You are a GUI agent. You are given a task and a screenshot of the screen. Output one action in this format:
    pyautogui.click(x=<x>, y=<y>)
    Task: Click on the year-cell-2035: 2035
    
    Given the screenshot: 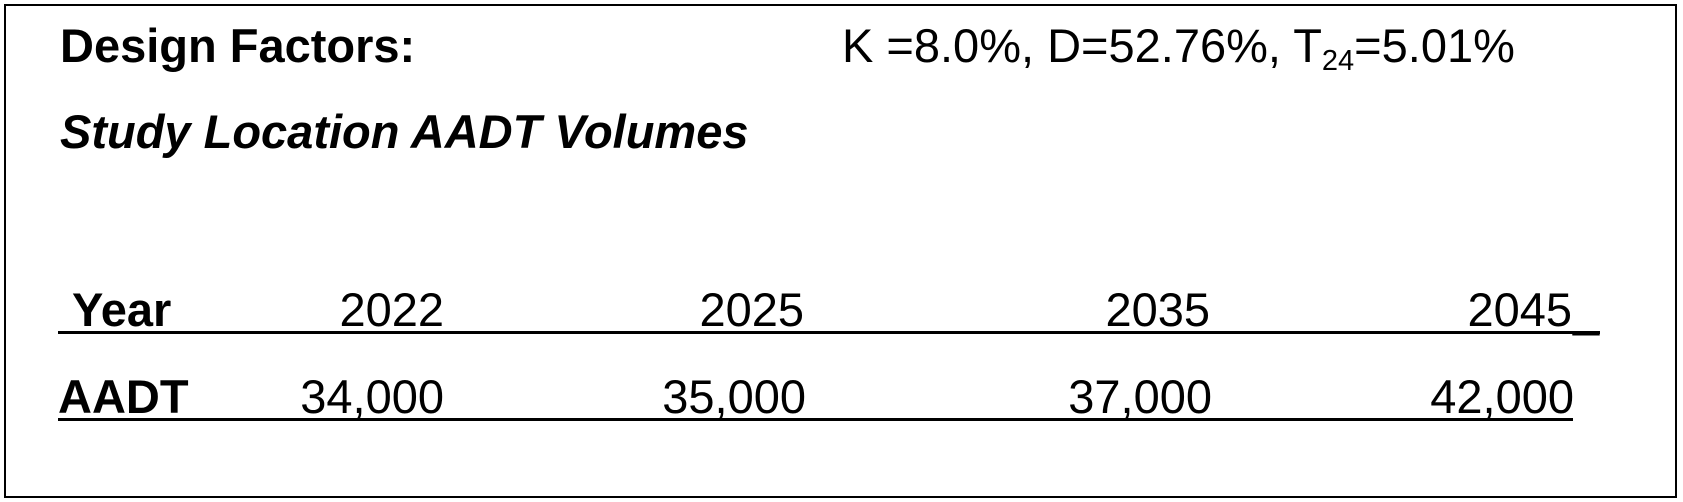 What is the action you would take?
    pyautogui.click(x=1157, y=309)
    